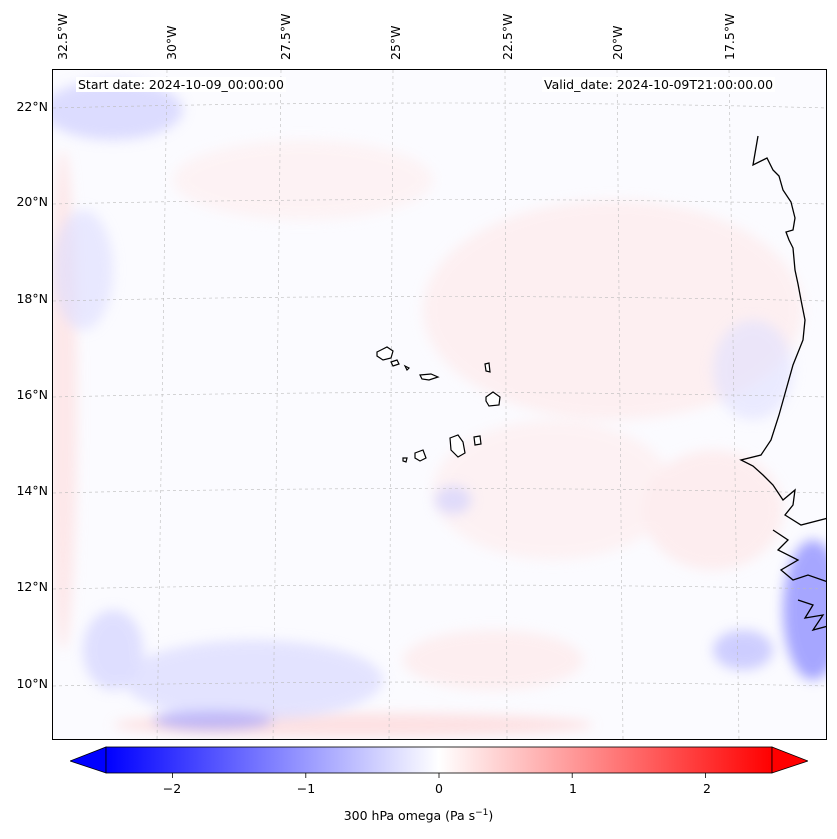 The height and width of the screenshot is (839, 837). Describe the element at coordinates (32, 106) in the screenshot. I see `lat-label-22n: 22°N` at that location.